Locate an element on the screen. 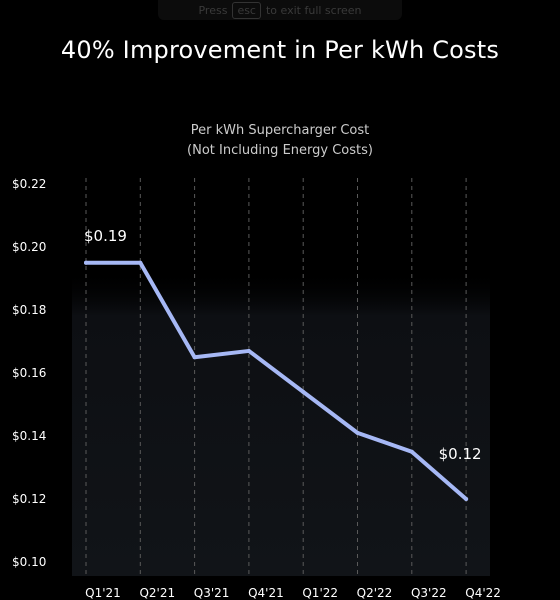 Image resolution: width=560 pixels, height=600 pixels. x-tick-label: Q1'21 is located at coordinates (103, 593).